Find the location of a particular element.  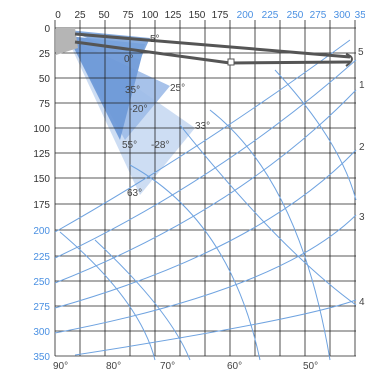

right-label-1: 1 is located at coordinates (362, 85).